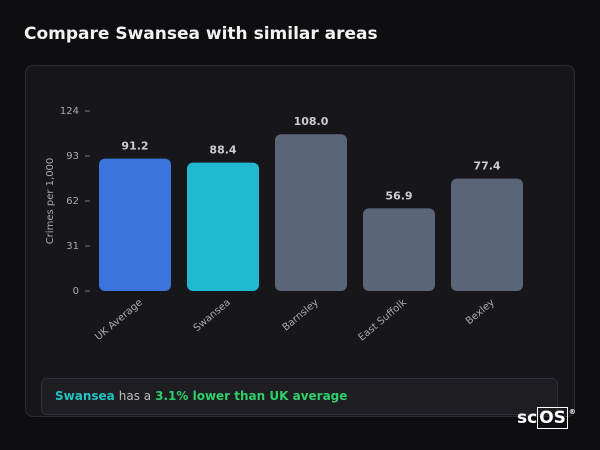 Image resolution: width=600 pixels, height=450 pixels. I want to click on summary: Swansea has a 3.1% lower than UK average, so click(299, 396).